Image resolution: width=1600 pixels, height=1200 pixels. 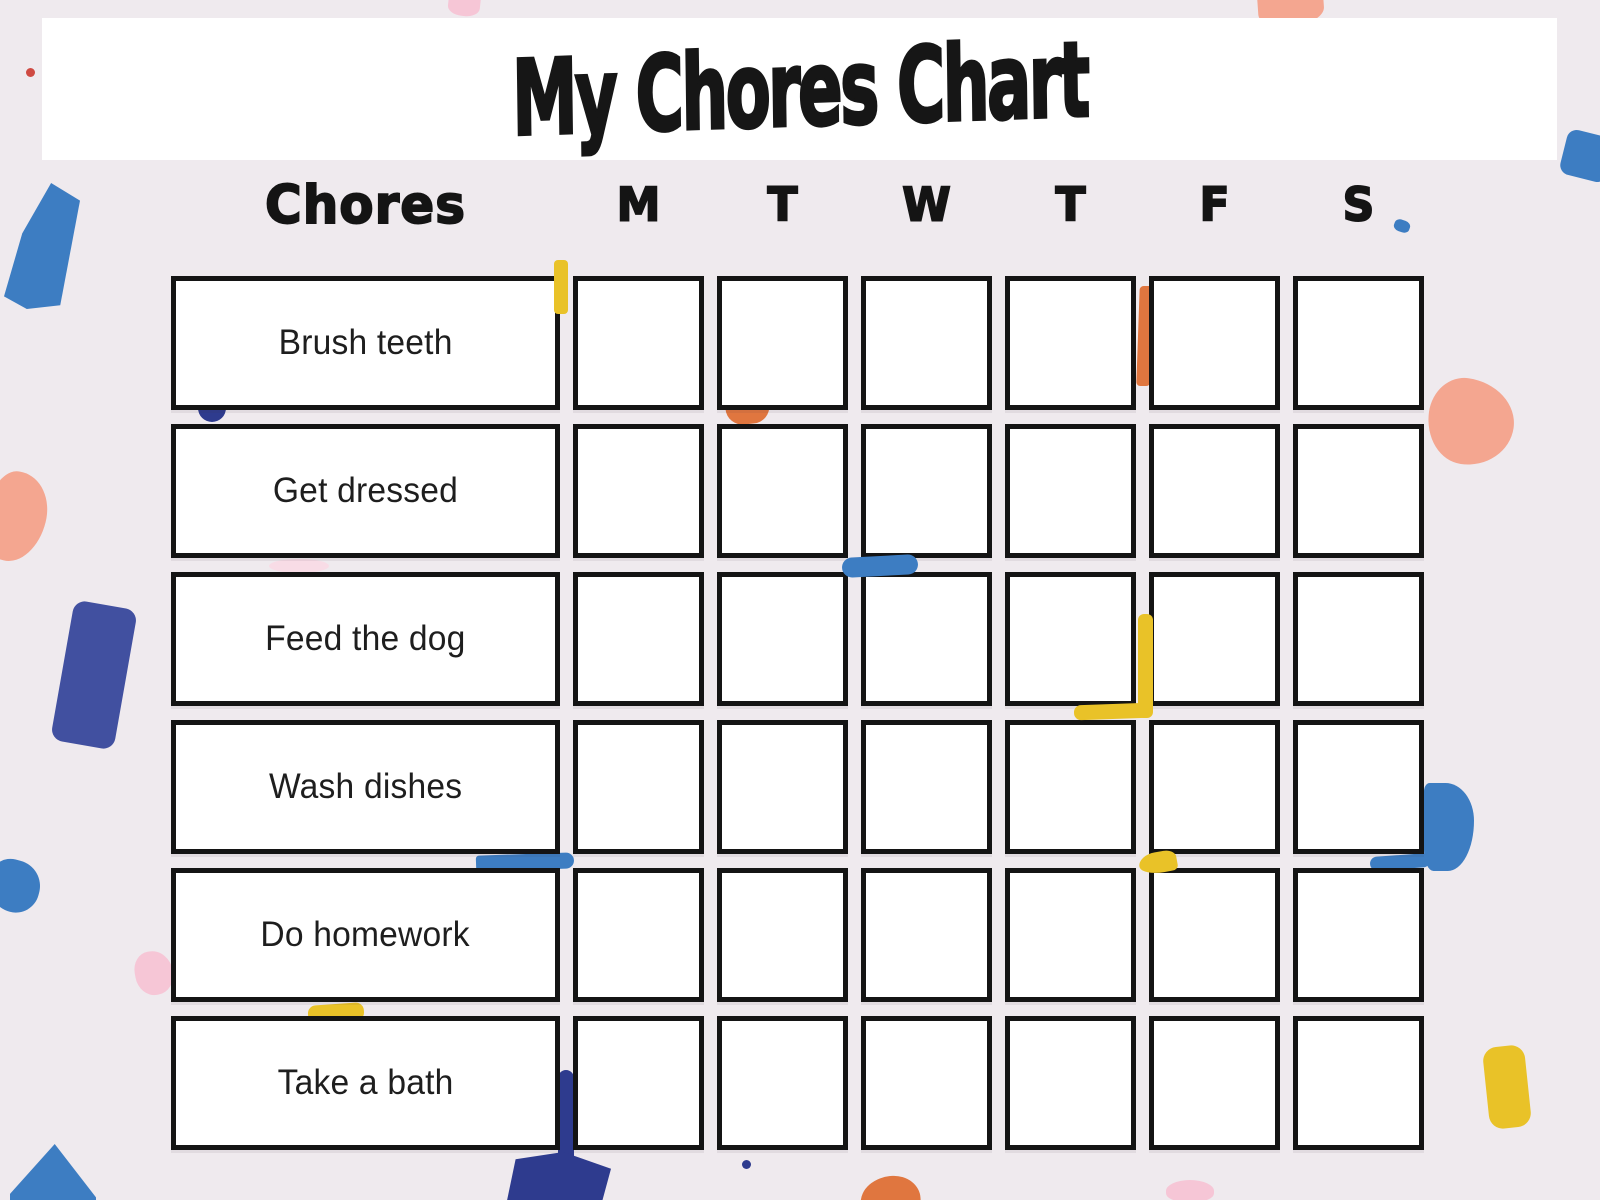 What do you see at coordinates (782, 935) in the screenshot?
I see `checkbox-cell-row5-day2` at bounding box center [782, 935].